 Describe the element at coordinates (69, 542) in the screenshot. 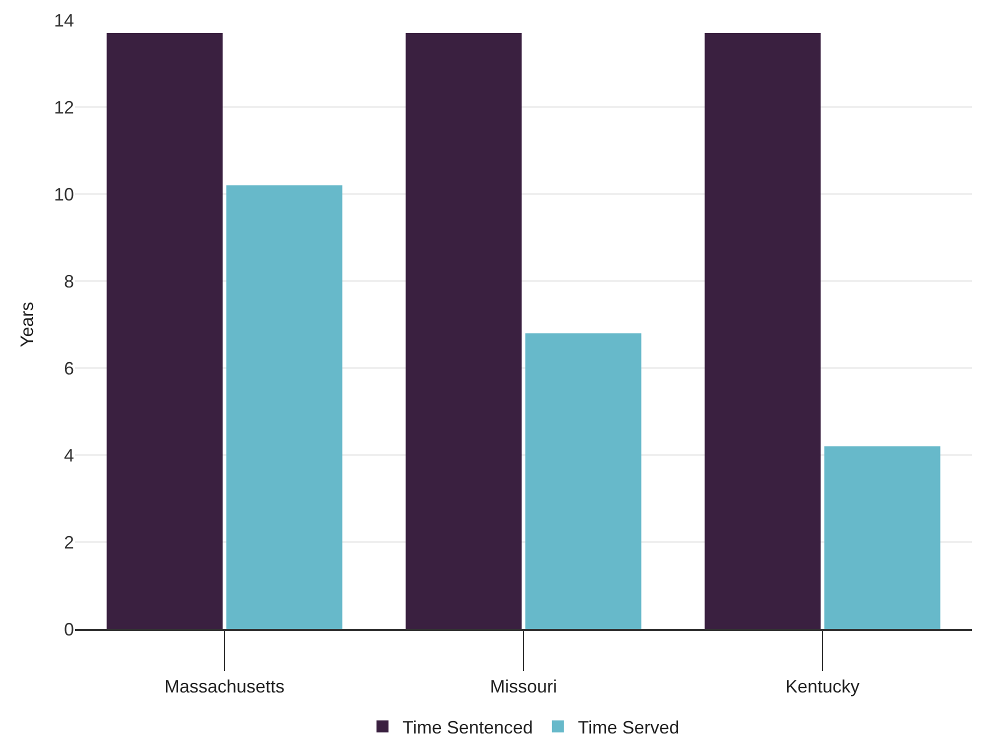

I see `y-tick-label: 2` at that location.